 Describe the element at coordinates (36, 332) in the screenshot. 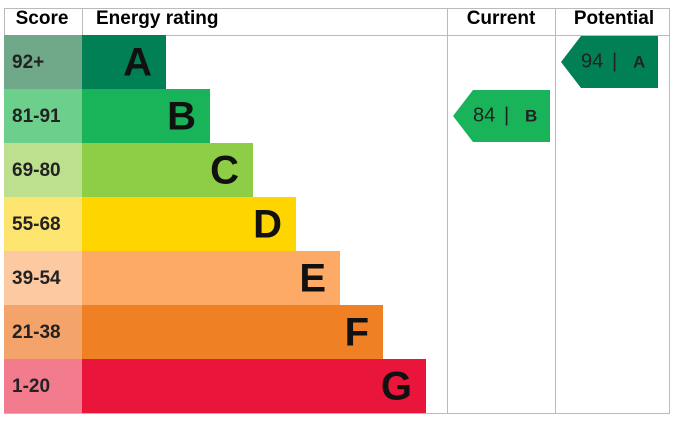

I see `score-label: 21-38` at that location.